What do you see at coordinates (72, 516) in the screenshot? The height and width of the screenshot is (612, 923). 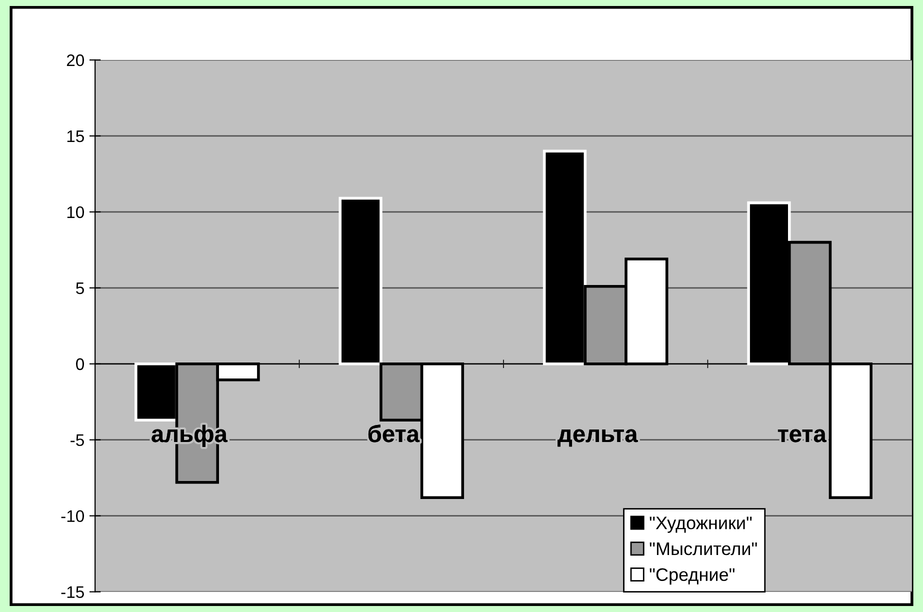 I see `y-tick-label: -10` at bounding box center [72, 516].